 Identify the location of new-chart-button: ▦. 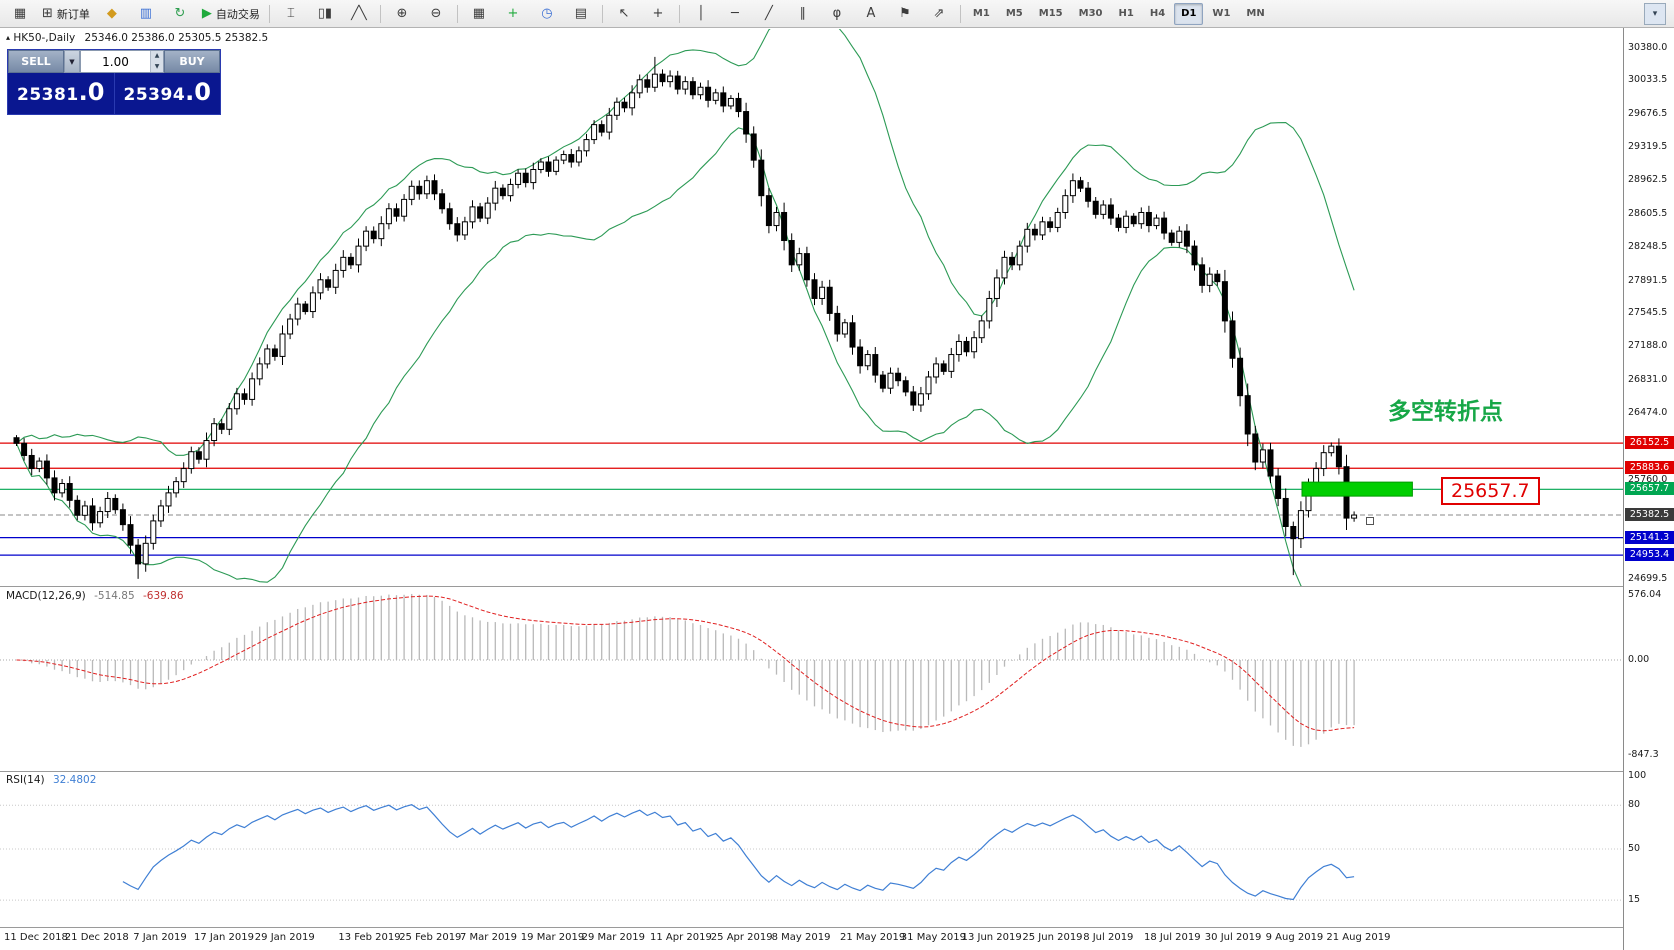
(20, 14).